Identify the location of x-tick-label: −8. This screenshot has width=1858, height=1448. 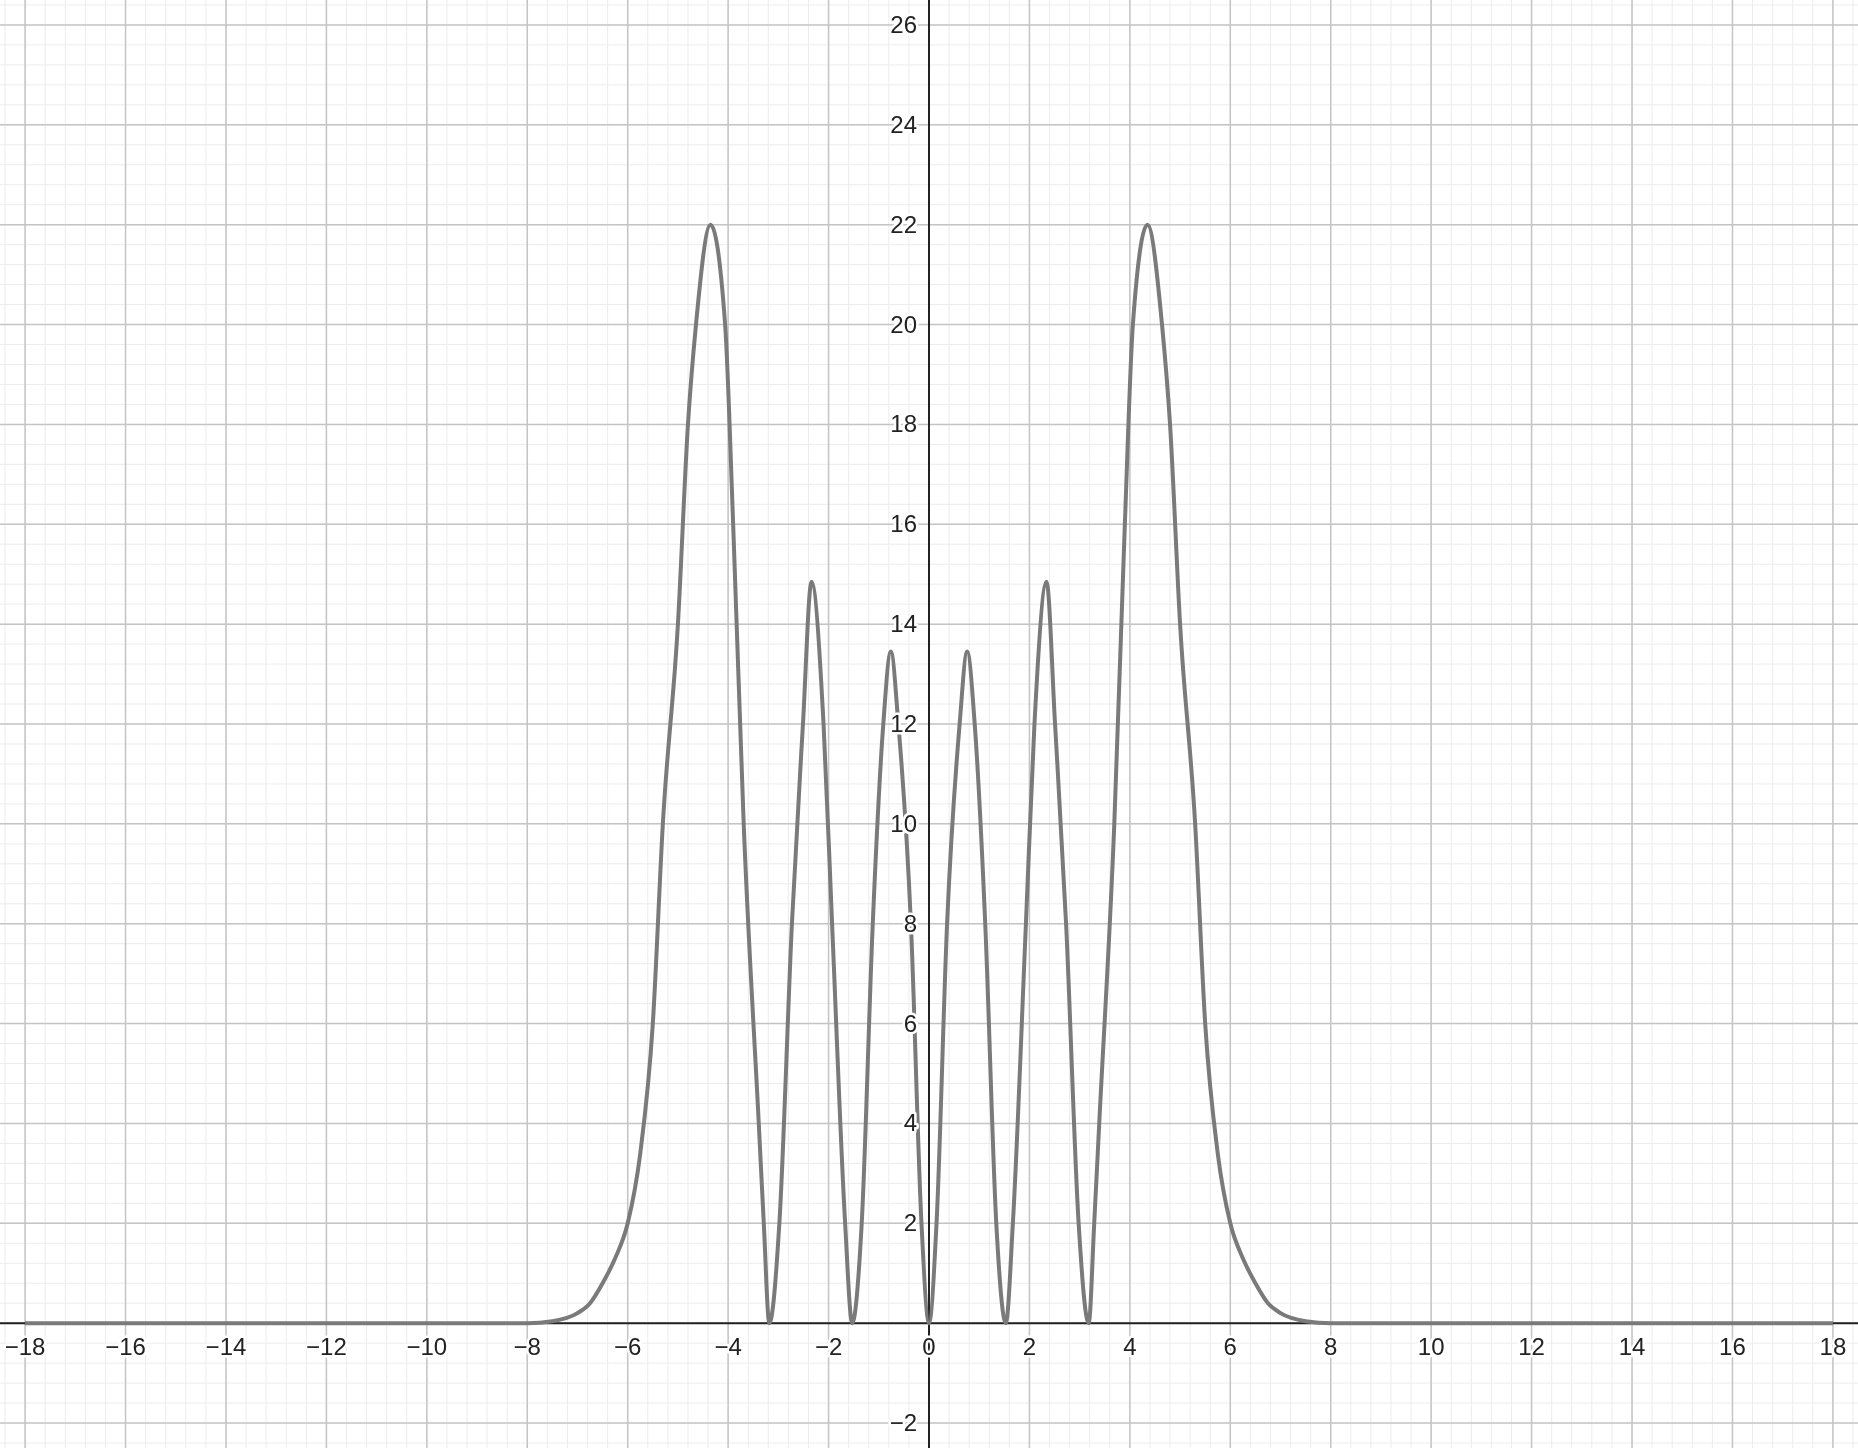
(527, 1347).